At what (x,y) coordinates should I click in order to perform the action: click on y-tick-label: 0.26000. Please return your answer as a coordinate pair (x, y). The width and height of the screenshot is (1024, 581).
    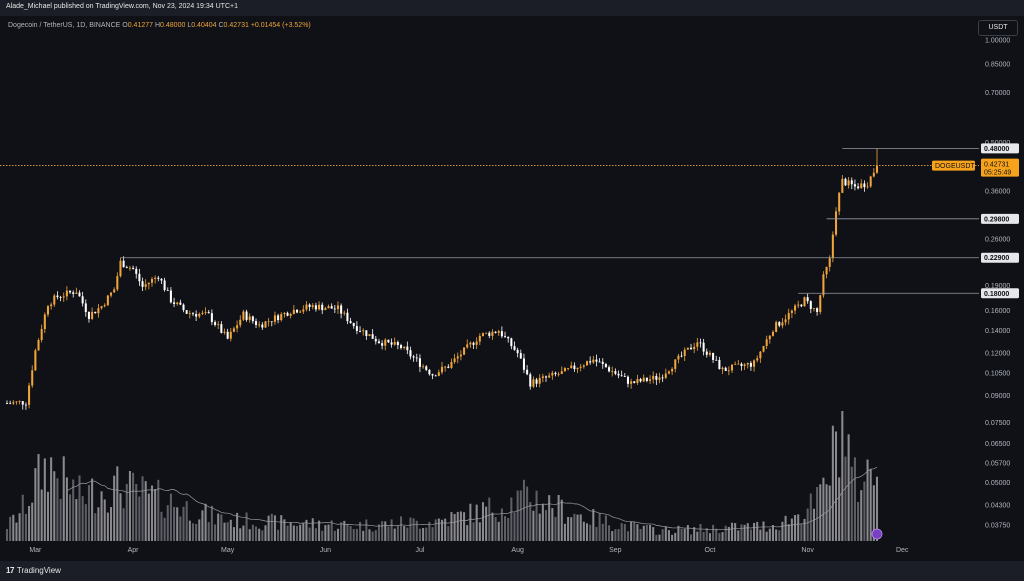
    Looking at the image, I should click on (997, 239).